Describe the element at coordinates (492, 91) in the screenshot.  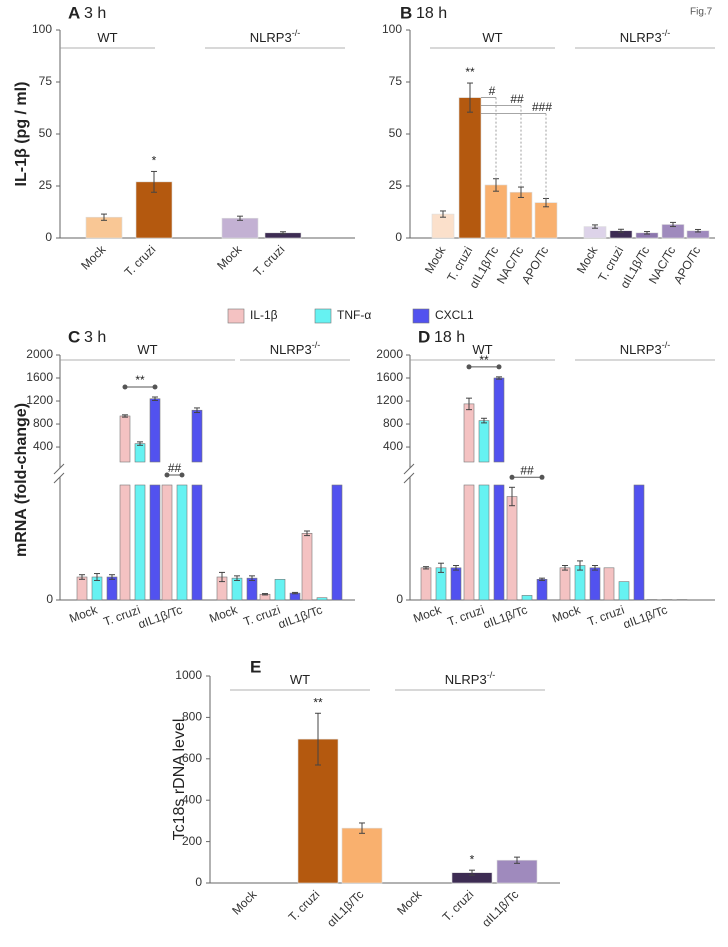
I see `bracket-label: #` at that location.